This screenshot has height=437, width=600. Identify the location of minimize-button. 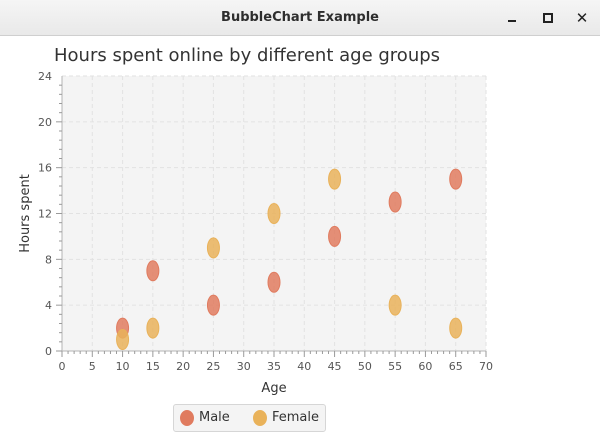
(512, 18).